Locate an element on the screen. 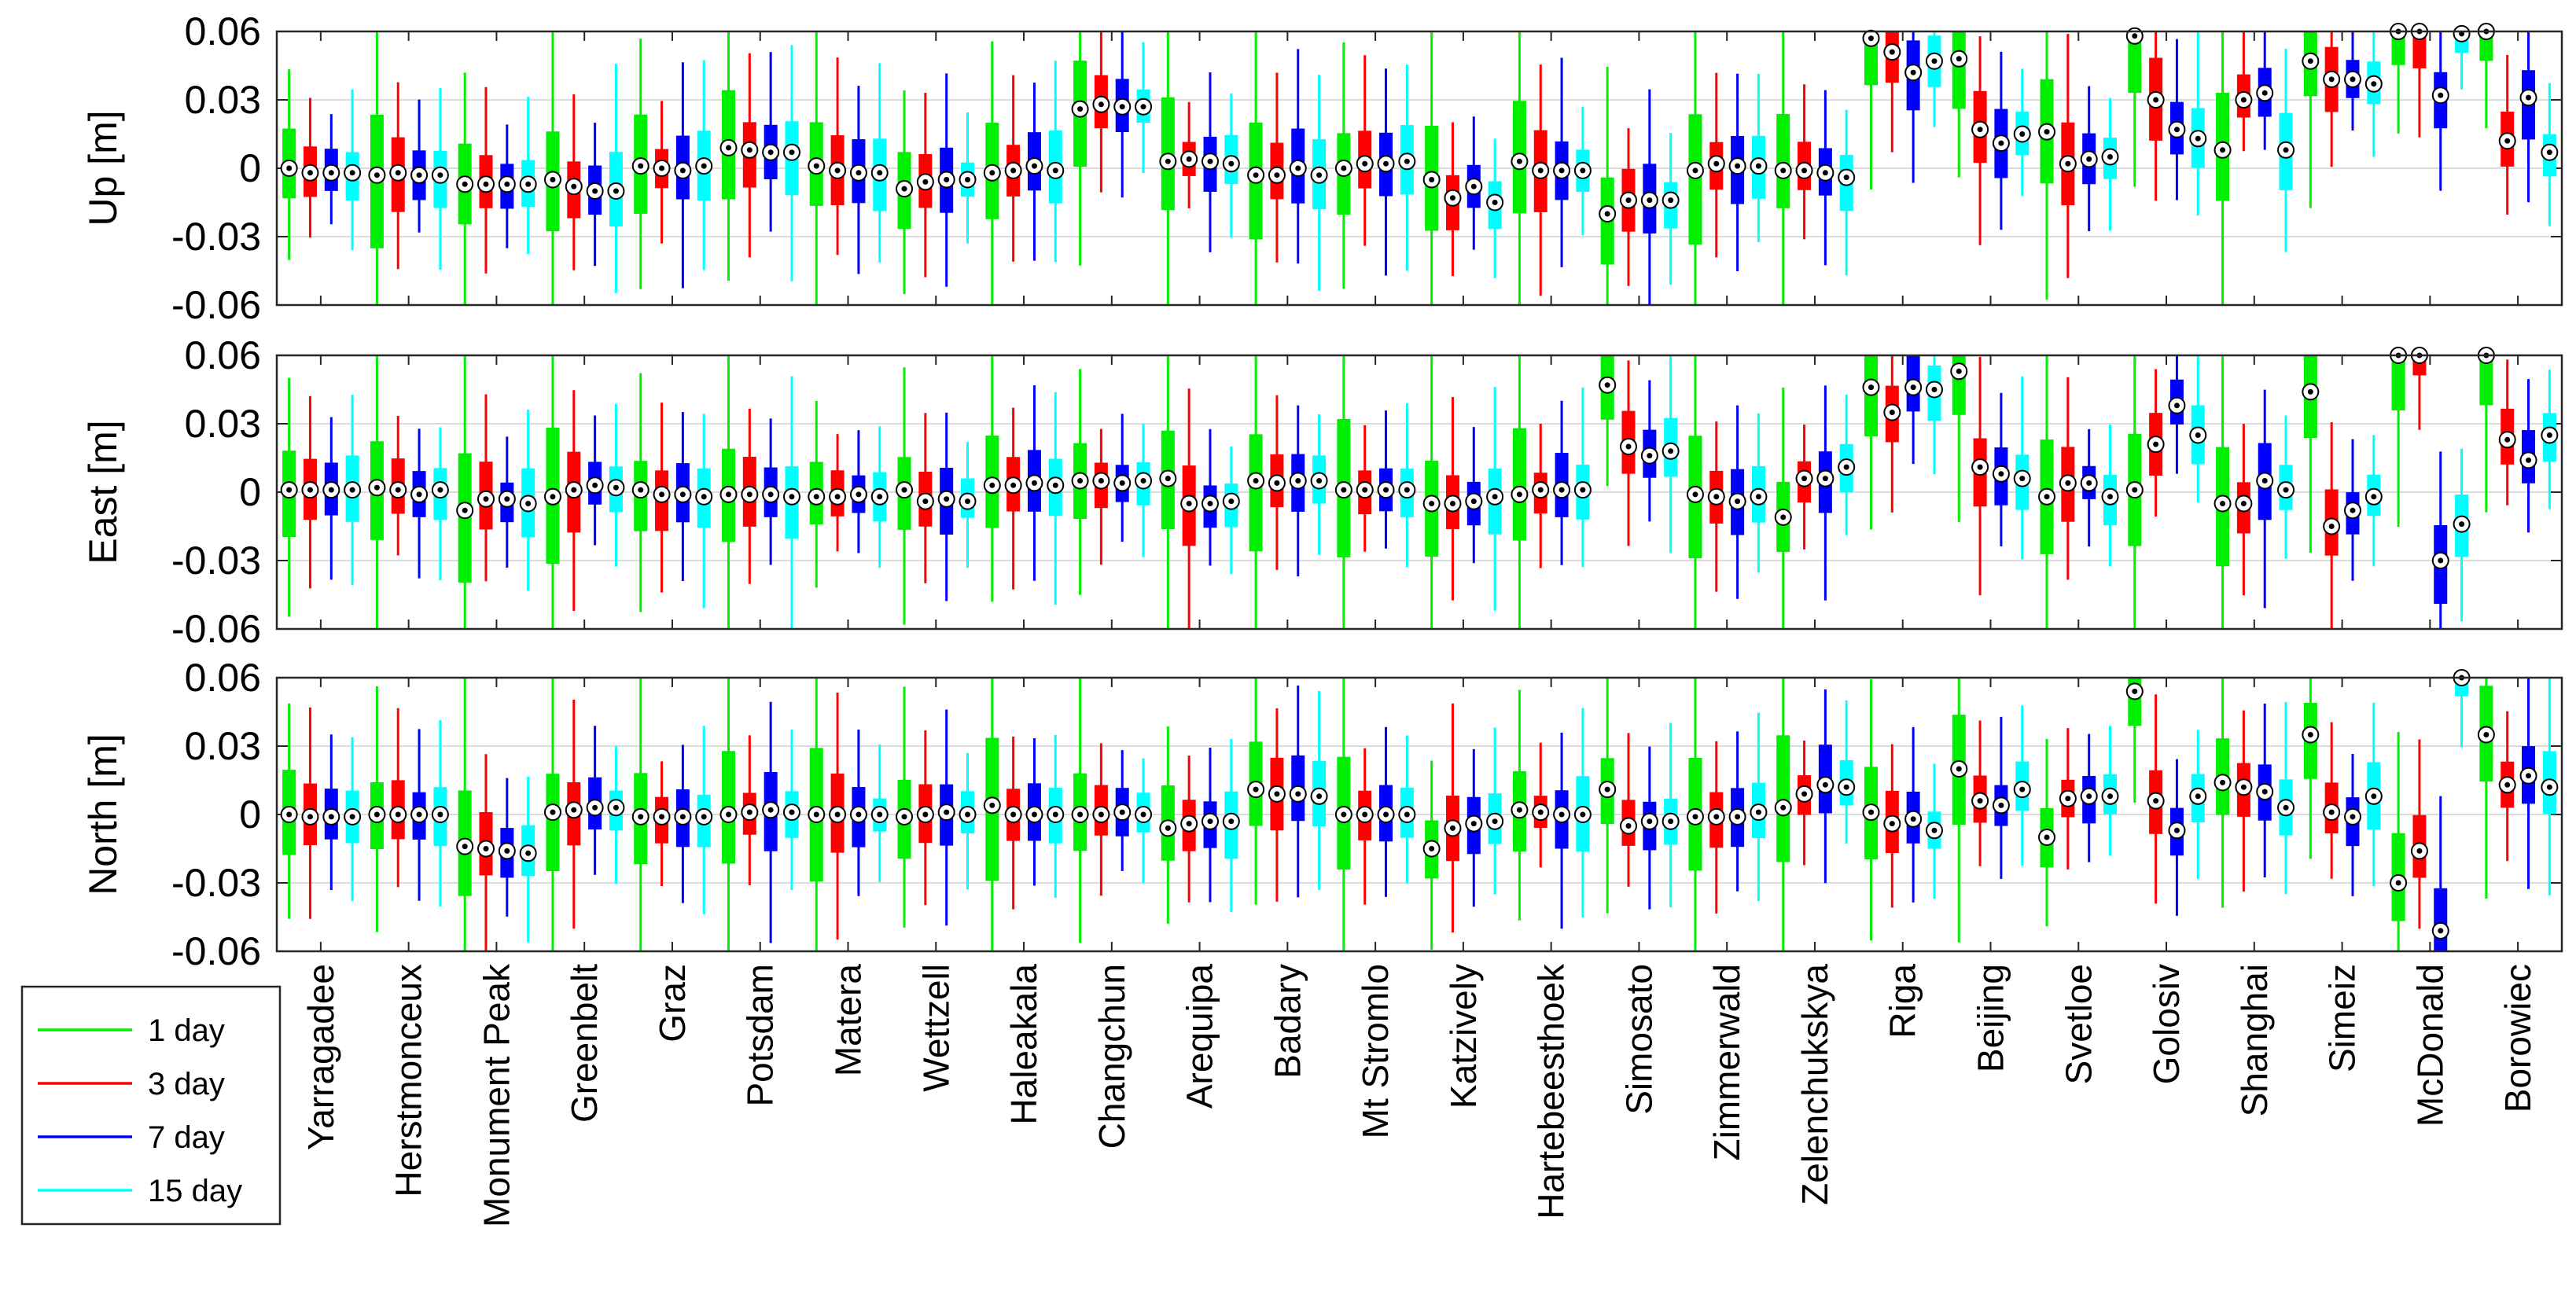  box-potsdam-1-day is located at coordinates (729, 492).